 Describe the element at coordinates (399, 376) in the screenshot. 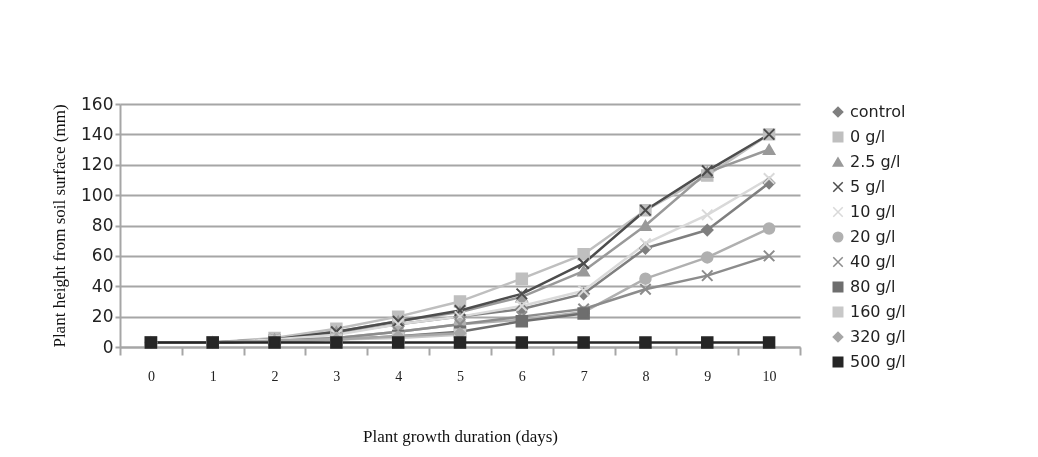

I see `x-tick-label: 4` at that location.